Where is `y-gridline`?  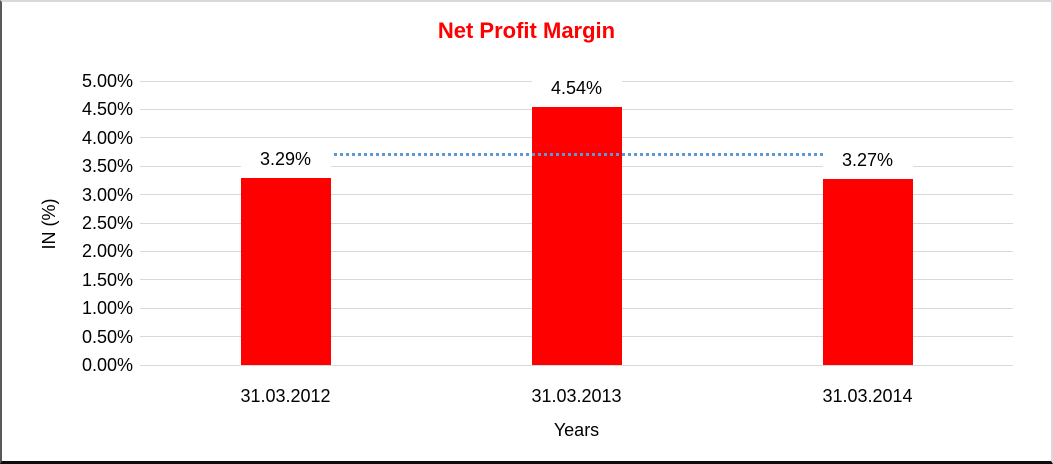
y-gridline is located at coordinates (576, 365).